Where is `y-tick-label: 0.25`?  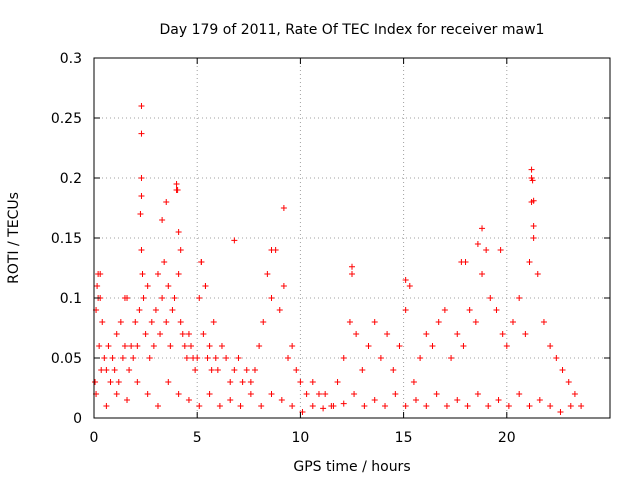 y-tick-label: 0.25 is located at coordinates (66, 119).